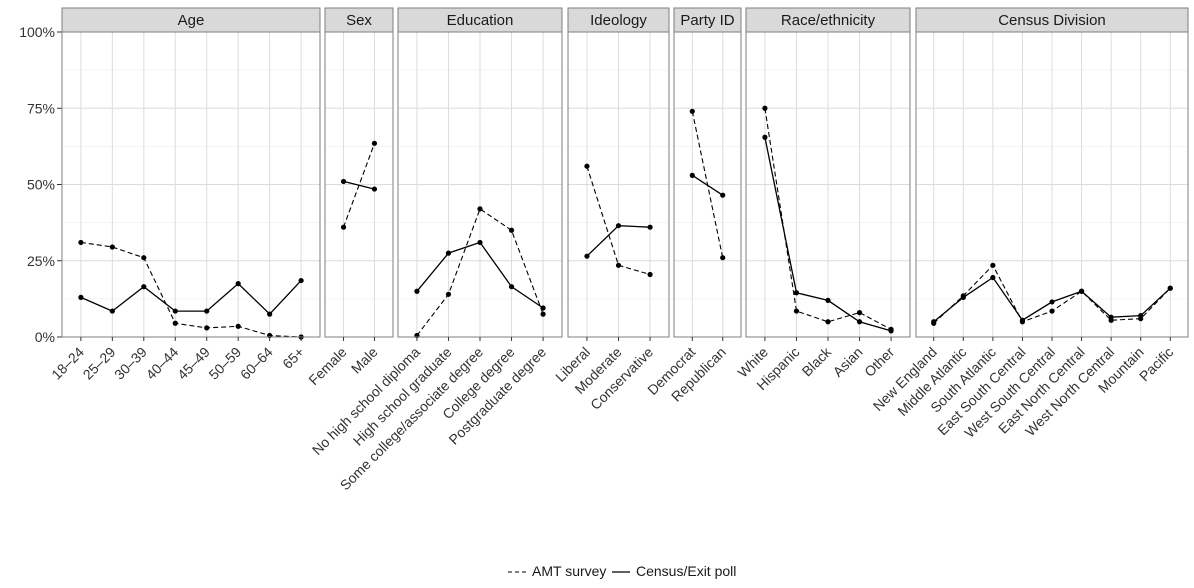  I want to click on panel-race-ethnicity-amt-point-black, so click(828, 322).